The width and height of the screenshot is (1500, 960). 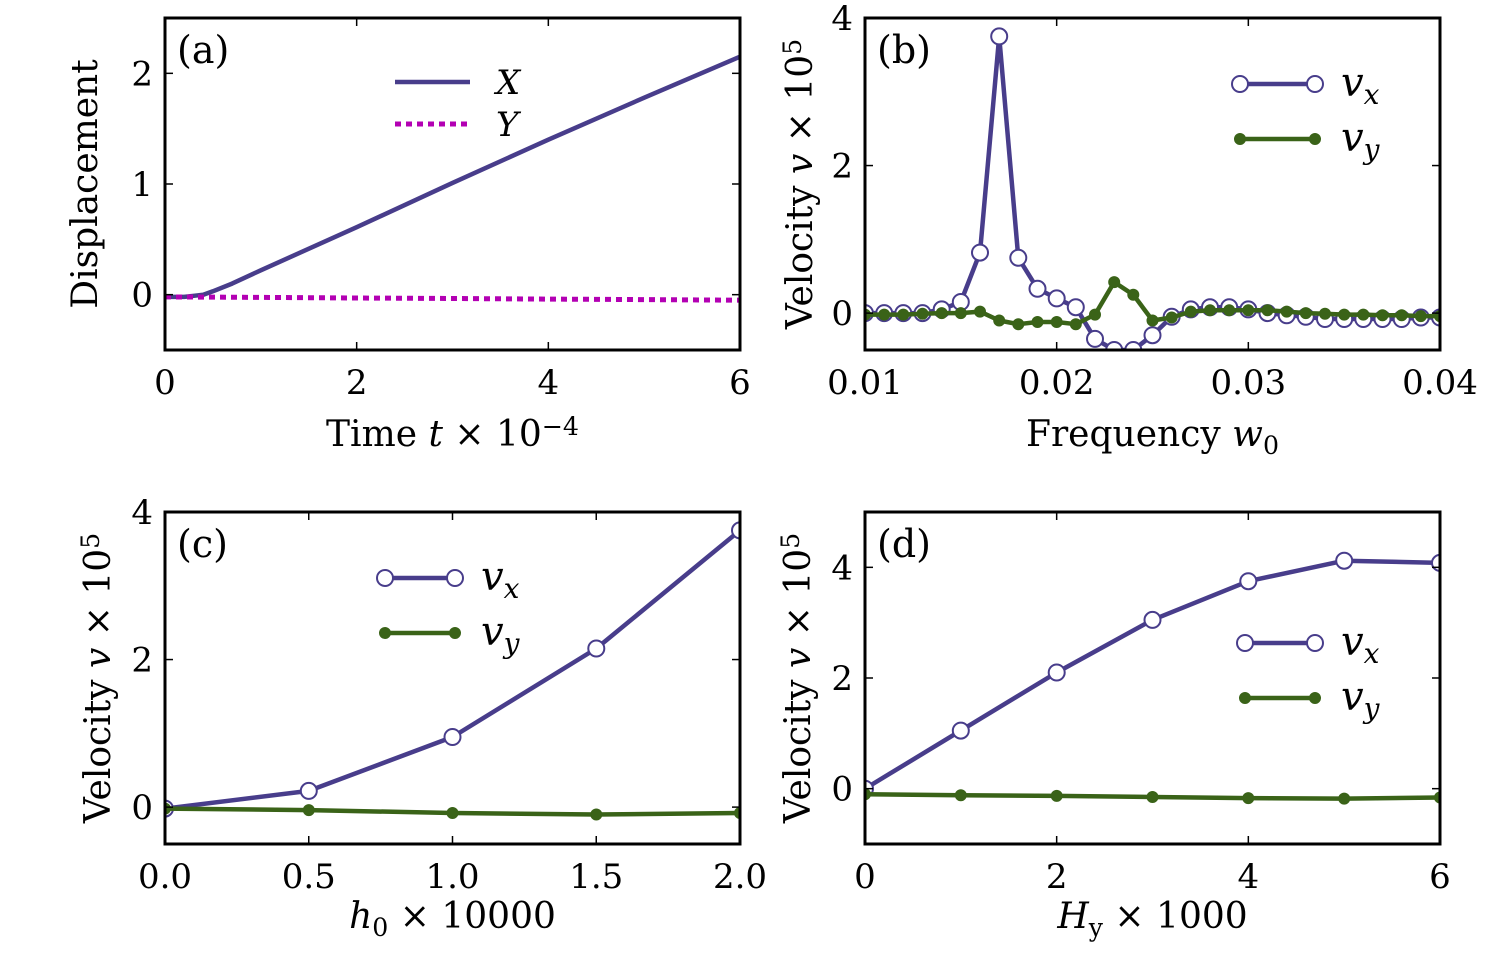 What do you see at coordinates (507, 83) in the screenshot?
I see `legend-label-X: X` at bounding box center [507, 83].